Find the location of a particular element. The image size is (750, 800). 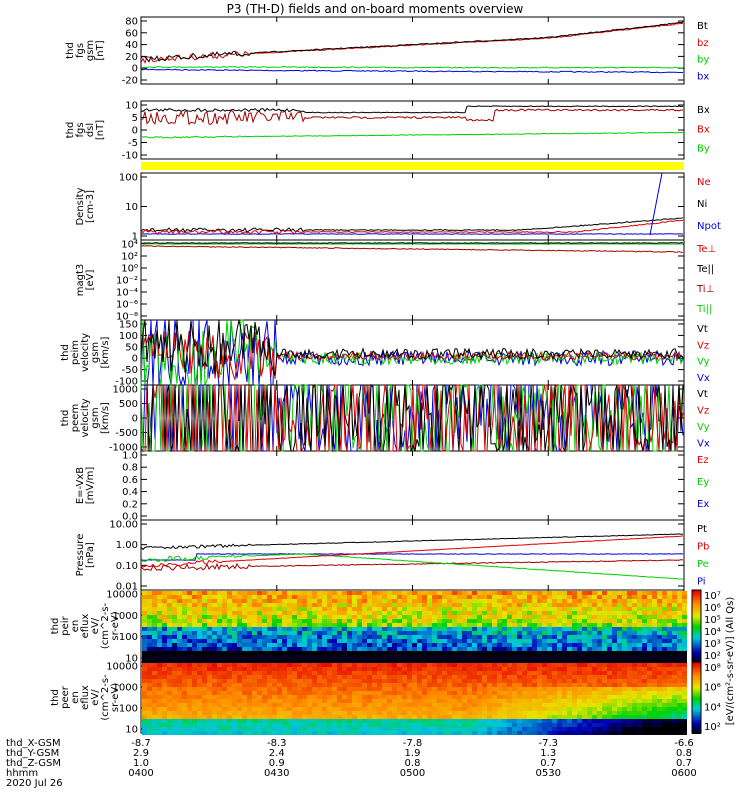

y-axis-label: en is located at coordinates (75, 697).